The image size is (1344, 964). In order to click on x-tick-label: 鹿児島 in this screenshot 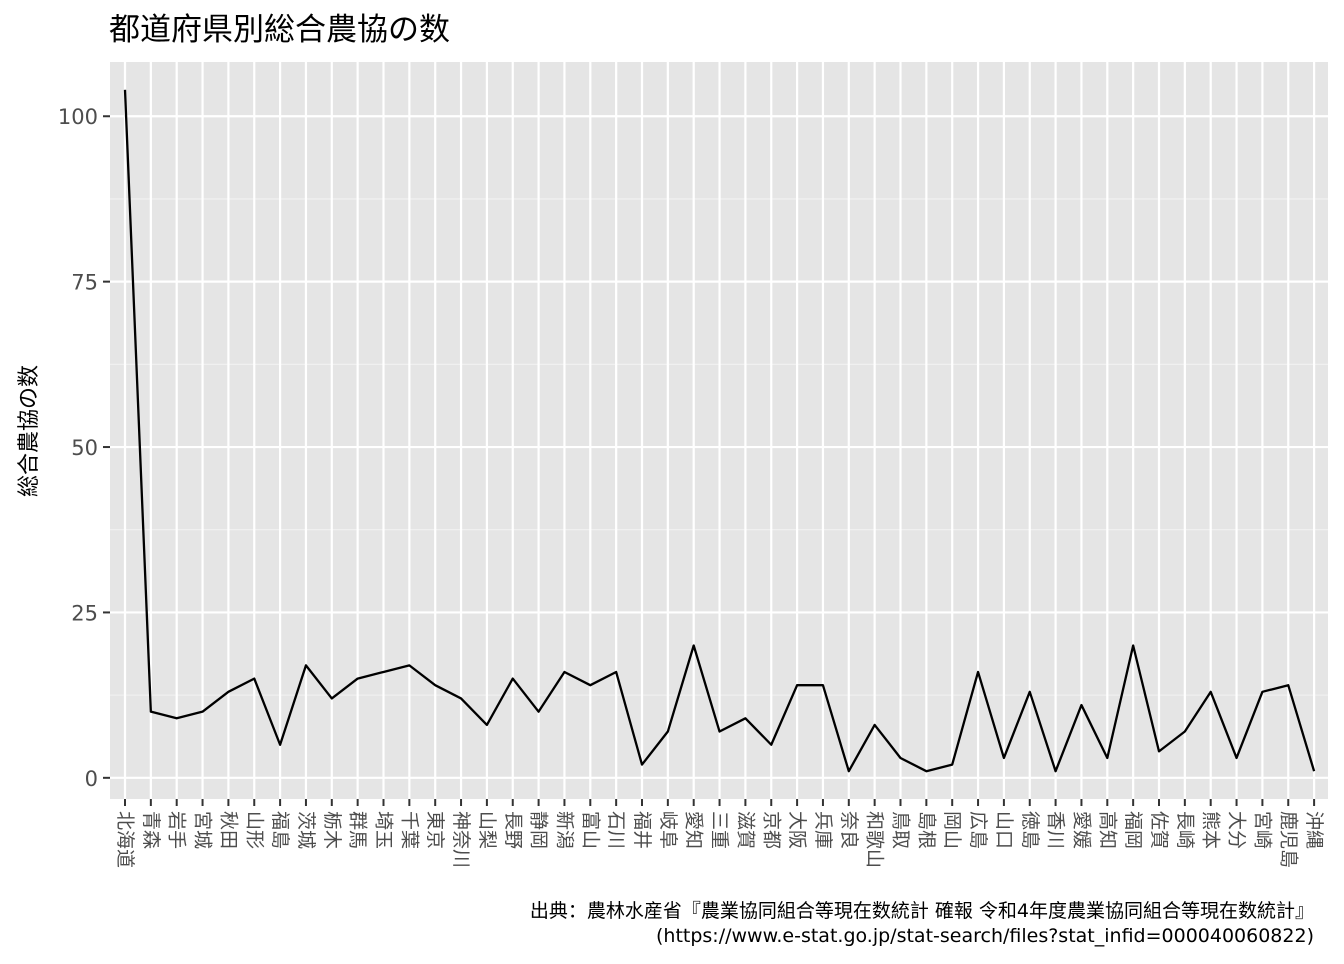, I will do `click(1288, 839)`.